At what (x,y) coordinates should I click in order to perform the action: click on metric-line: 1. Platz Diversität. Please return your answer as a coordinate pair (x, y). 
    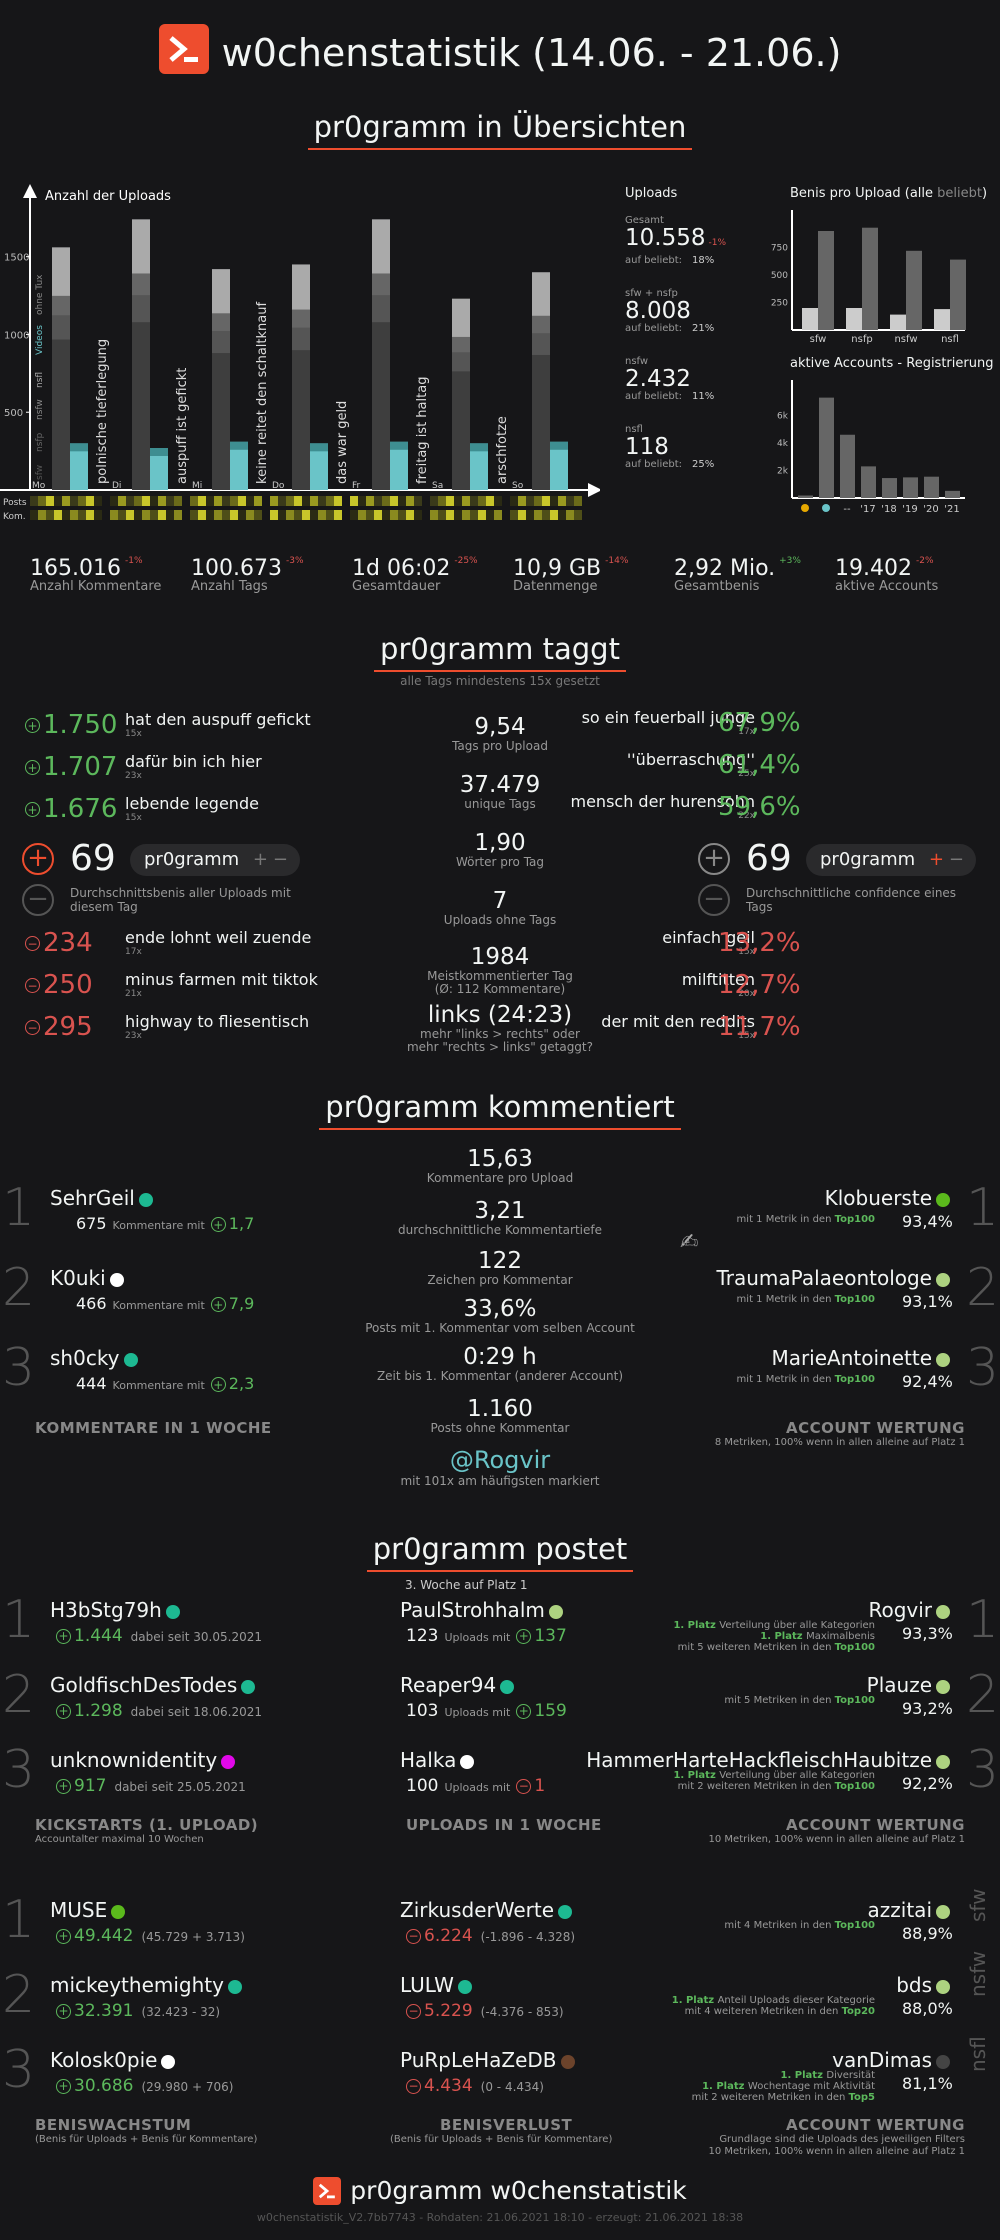
    Looking at the image, I should click on (783, 2075).